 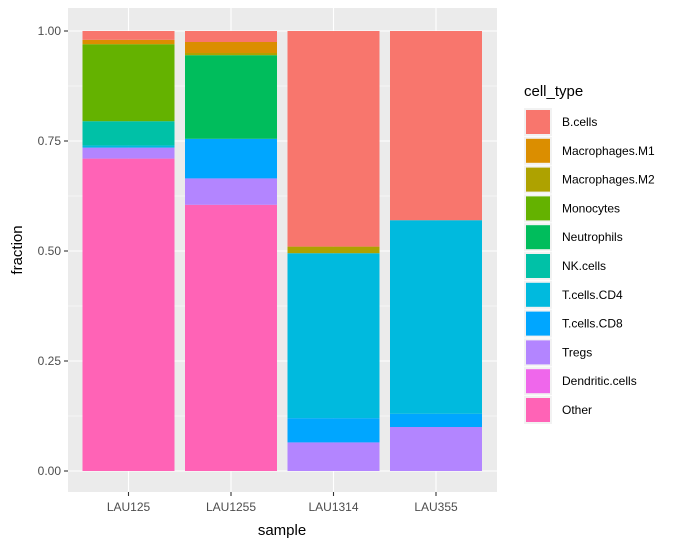 I want to click on legend-item: T.cells.CD8, so click(x=573, y=323).